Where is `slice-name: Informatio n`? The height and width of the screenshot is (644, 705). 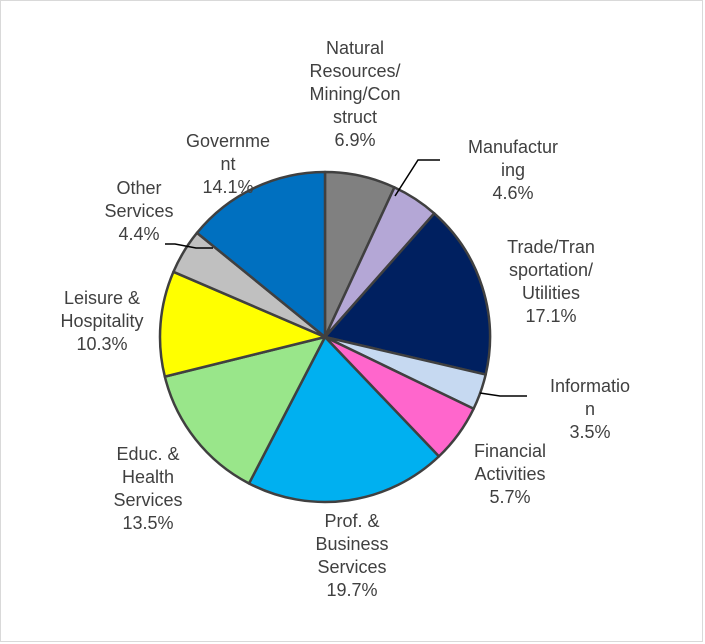 slice-name: Informatio n is located at coordinates (590, 397).